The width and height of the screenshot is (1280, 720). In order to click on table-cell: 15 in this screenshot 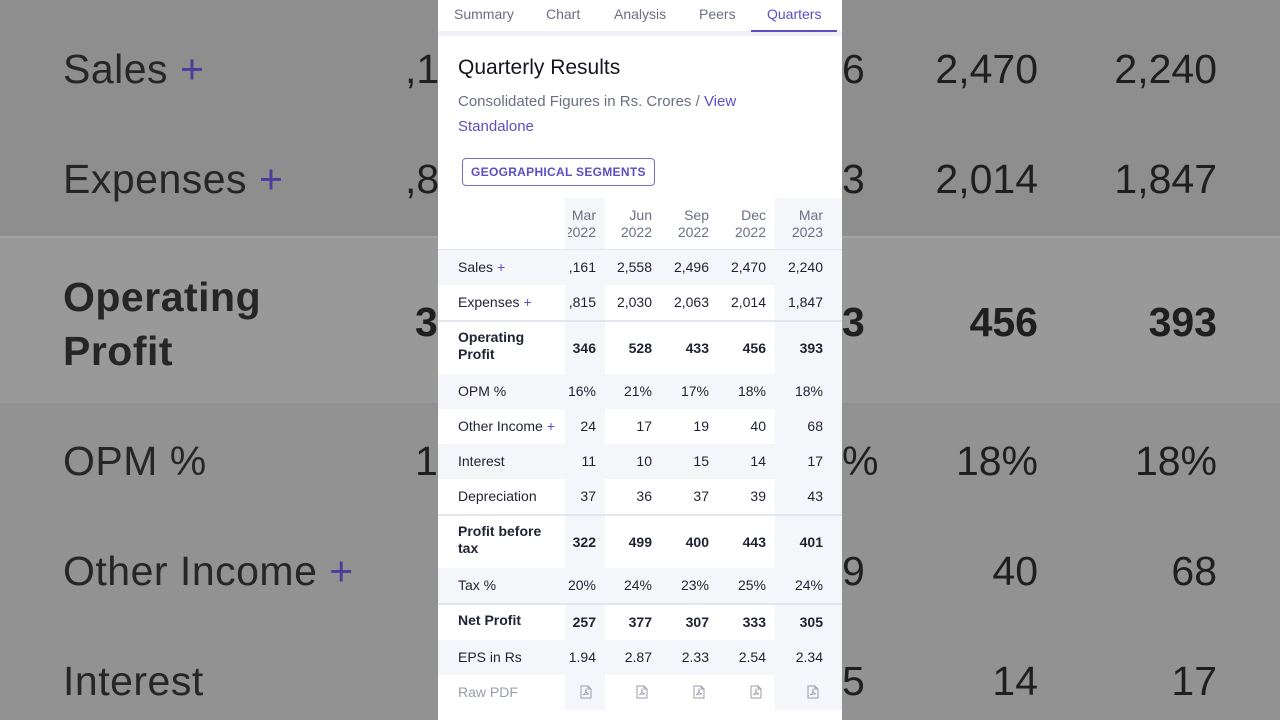, I will do `click(701, 461)`.